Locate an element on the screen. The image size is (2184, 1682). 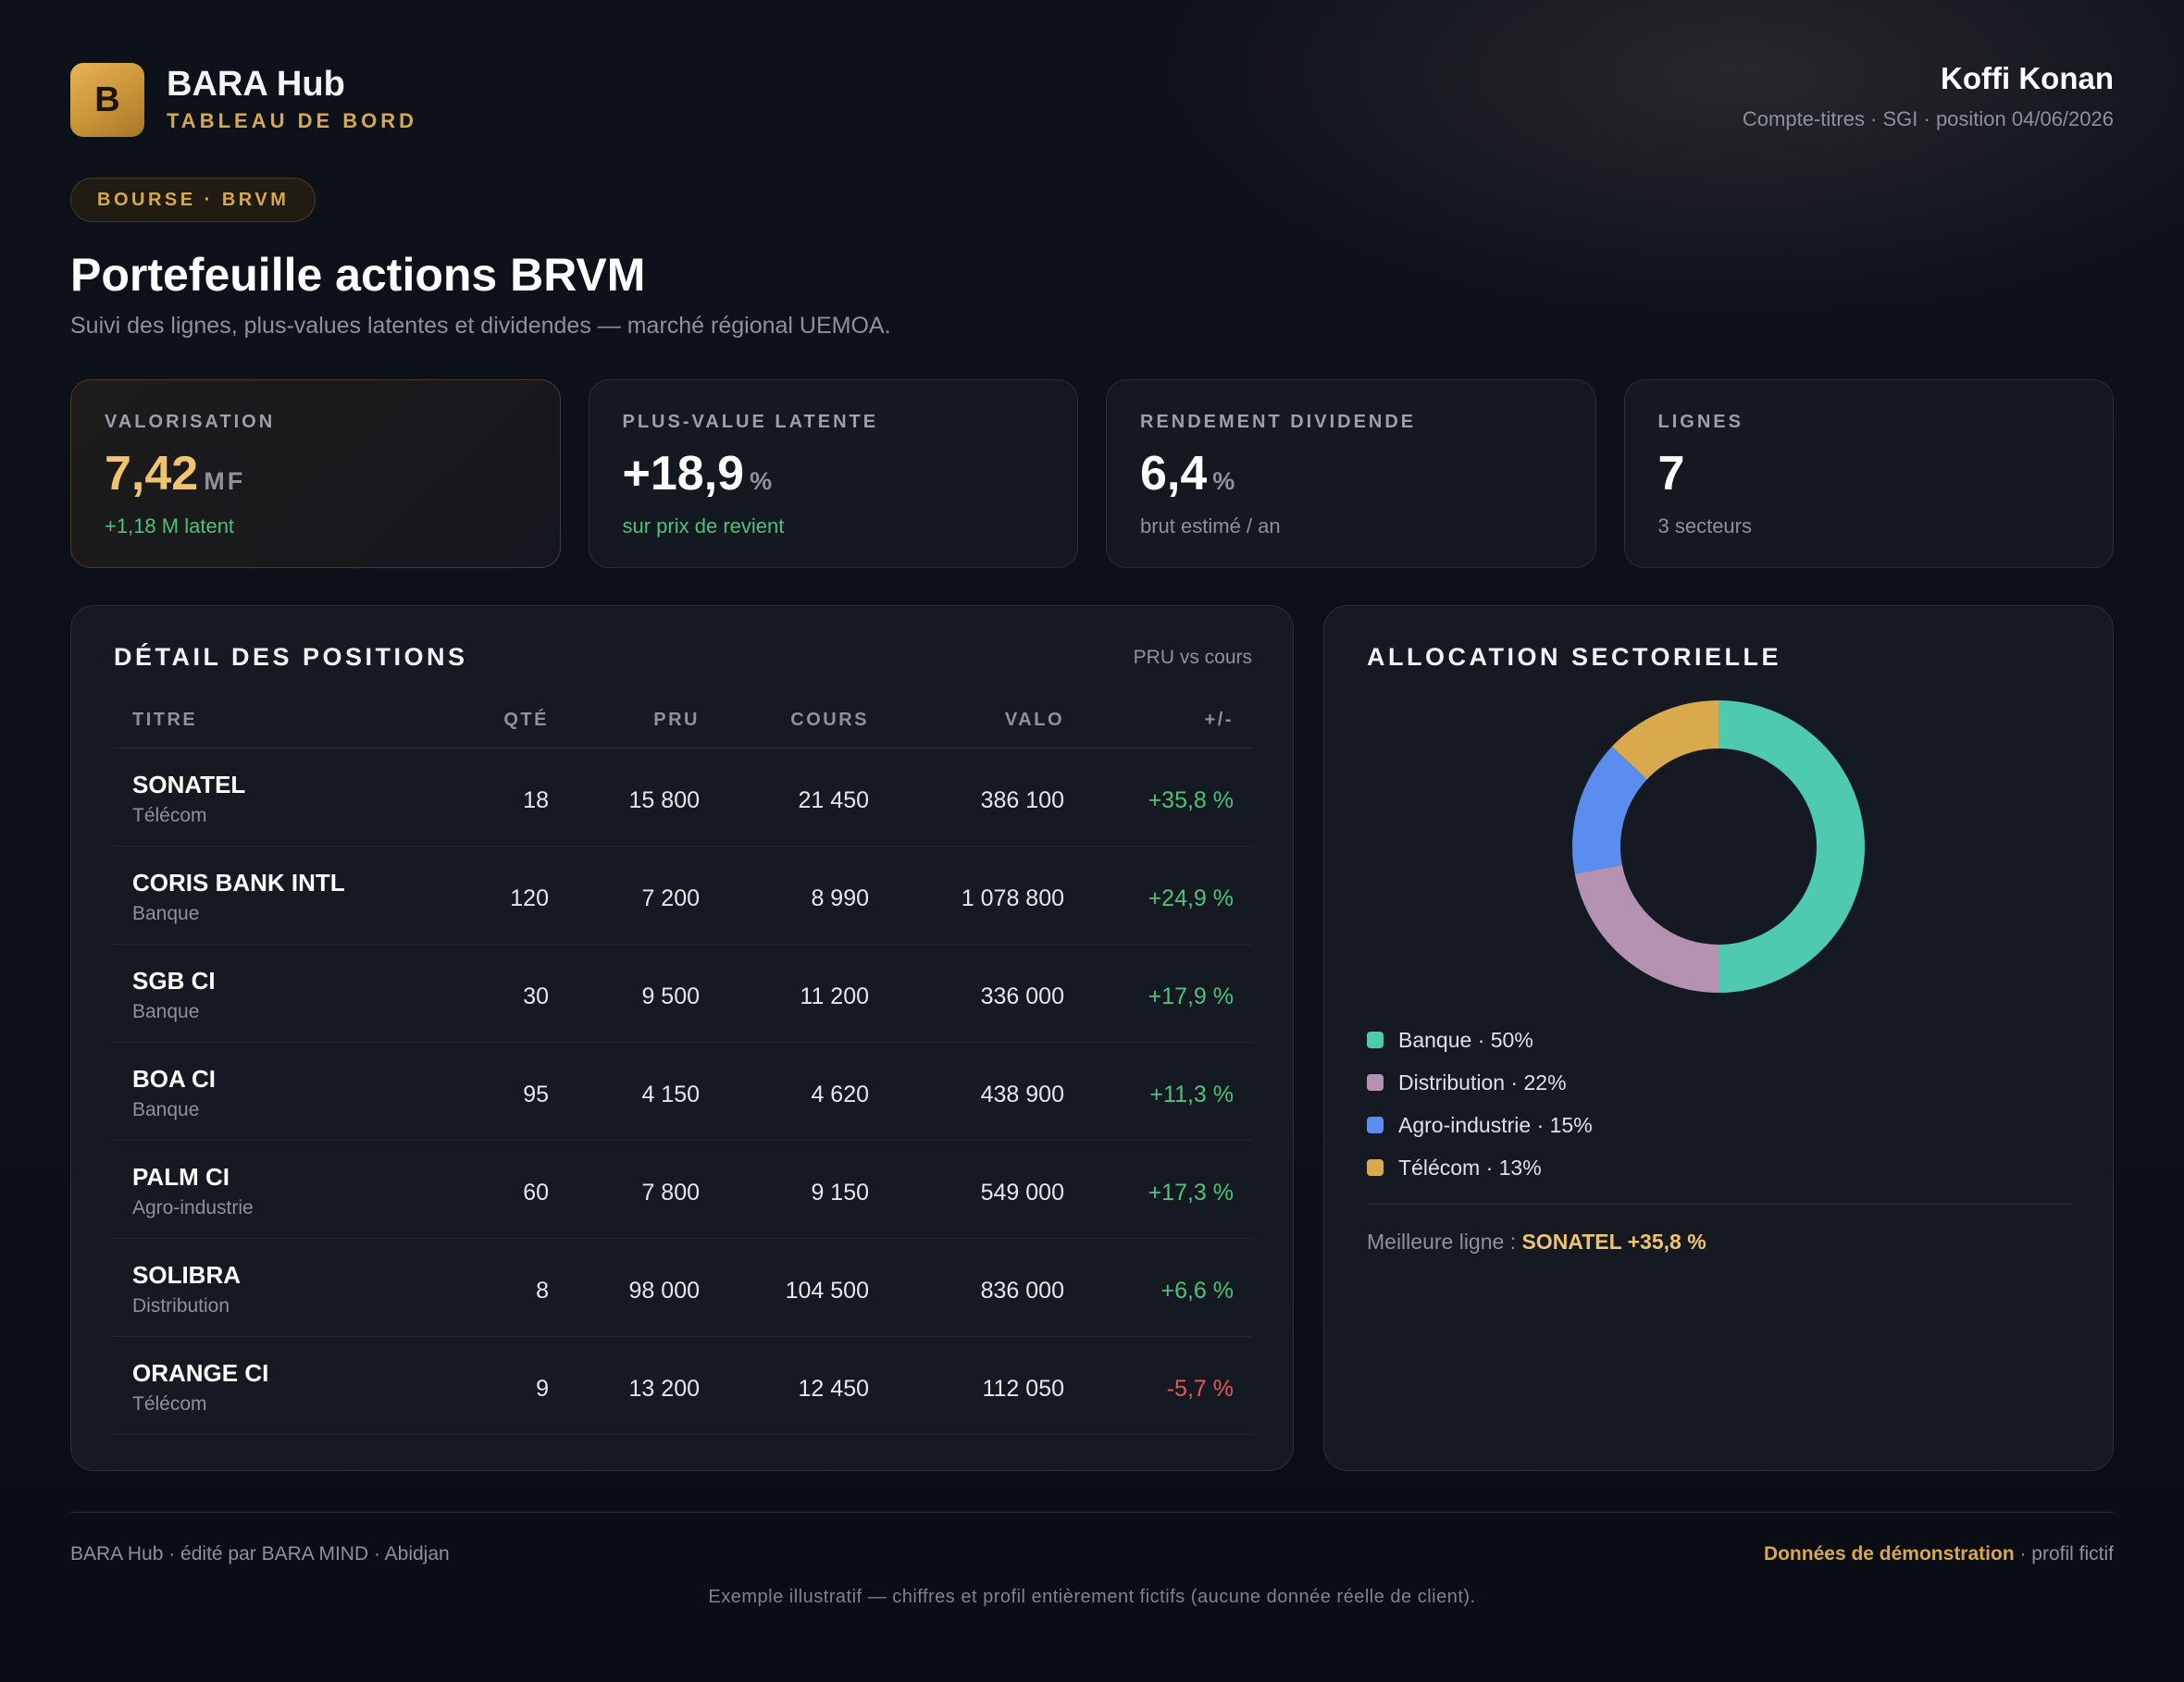
column-header-pru: PRU is located at coordinates (676, 720).